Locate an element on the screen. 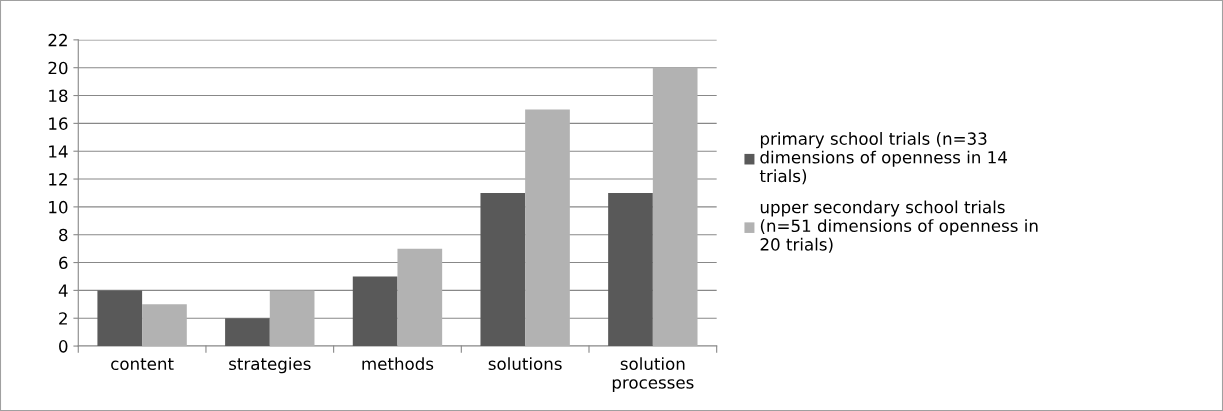 The height and width of the screenshot is (411, 1223). y-tick-label: 18 is located at coordinates (58, 96).